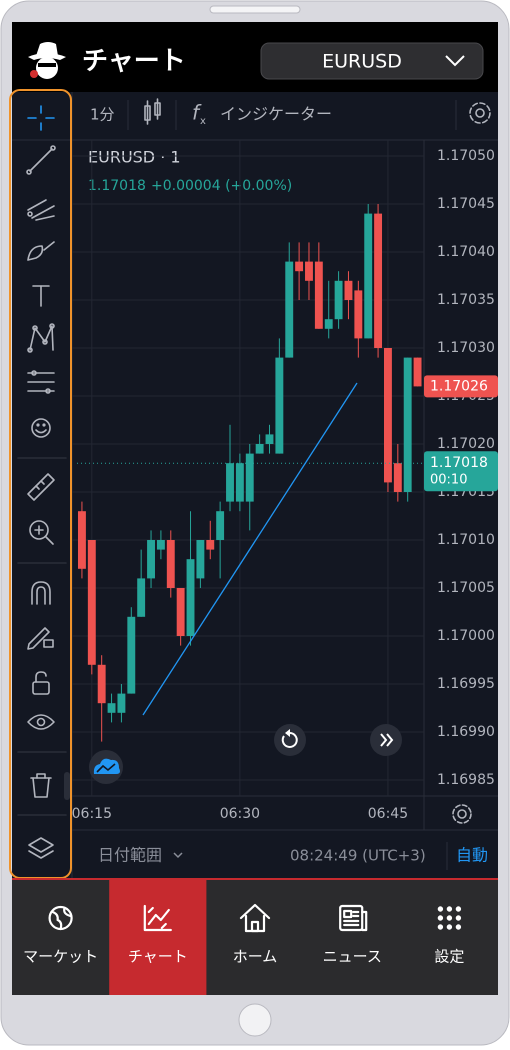  What do you see at coordinates (41, 593) in the screenshot?
I see `magnet-tool` at bounding box center [41, 593].